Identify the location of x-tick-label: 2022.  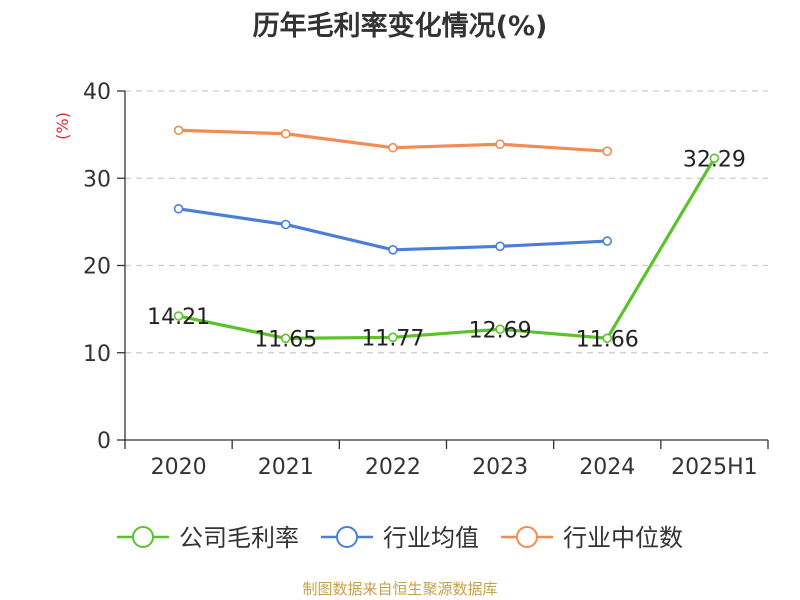
(393, 467).